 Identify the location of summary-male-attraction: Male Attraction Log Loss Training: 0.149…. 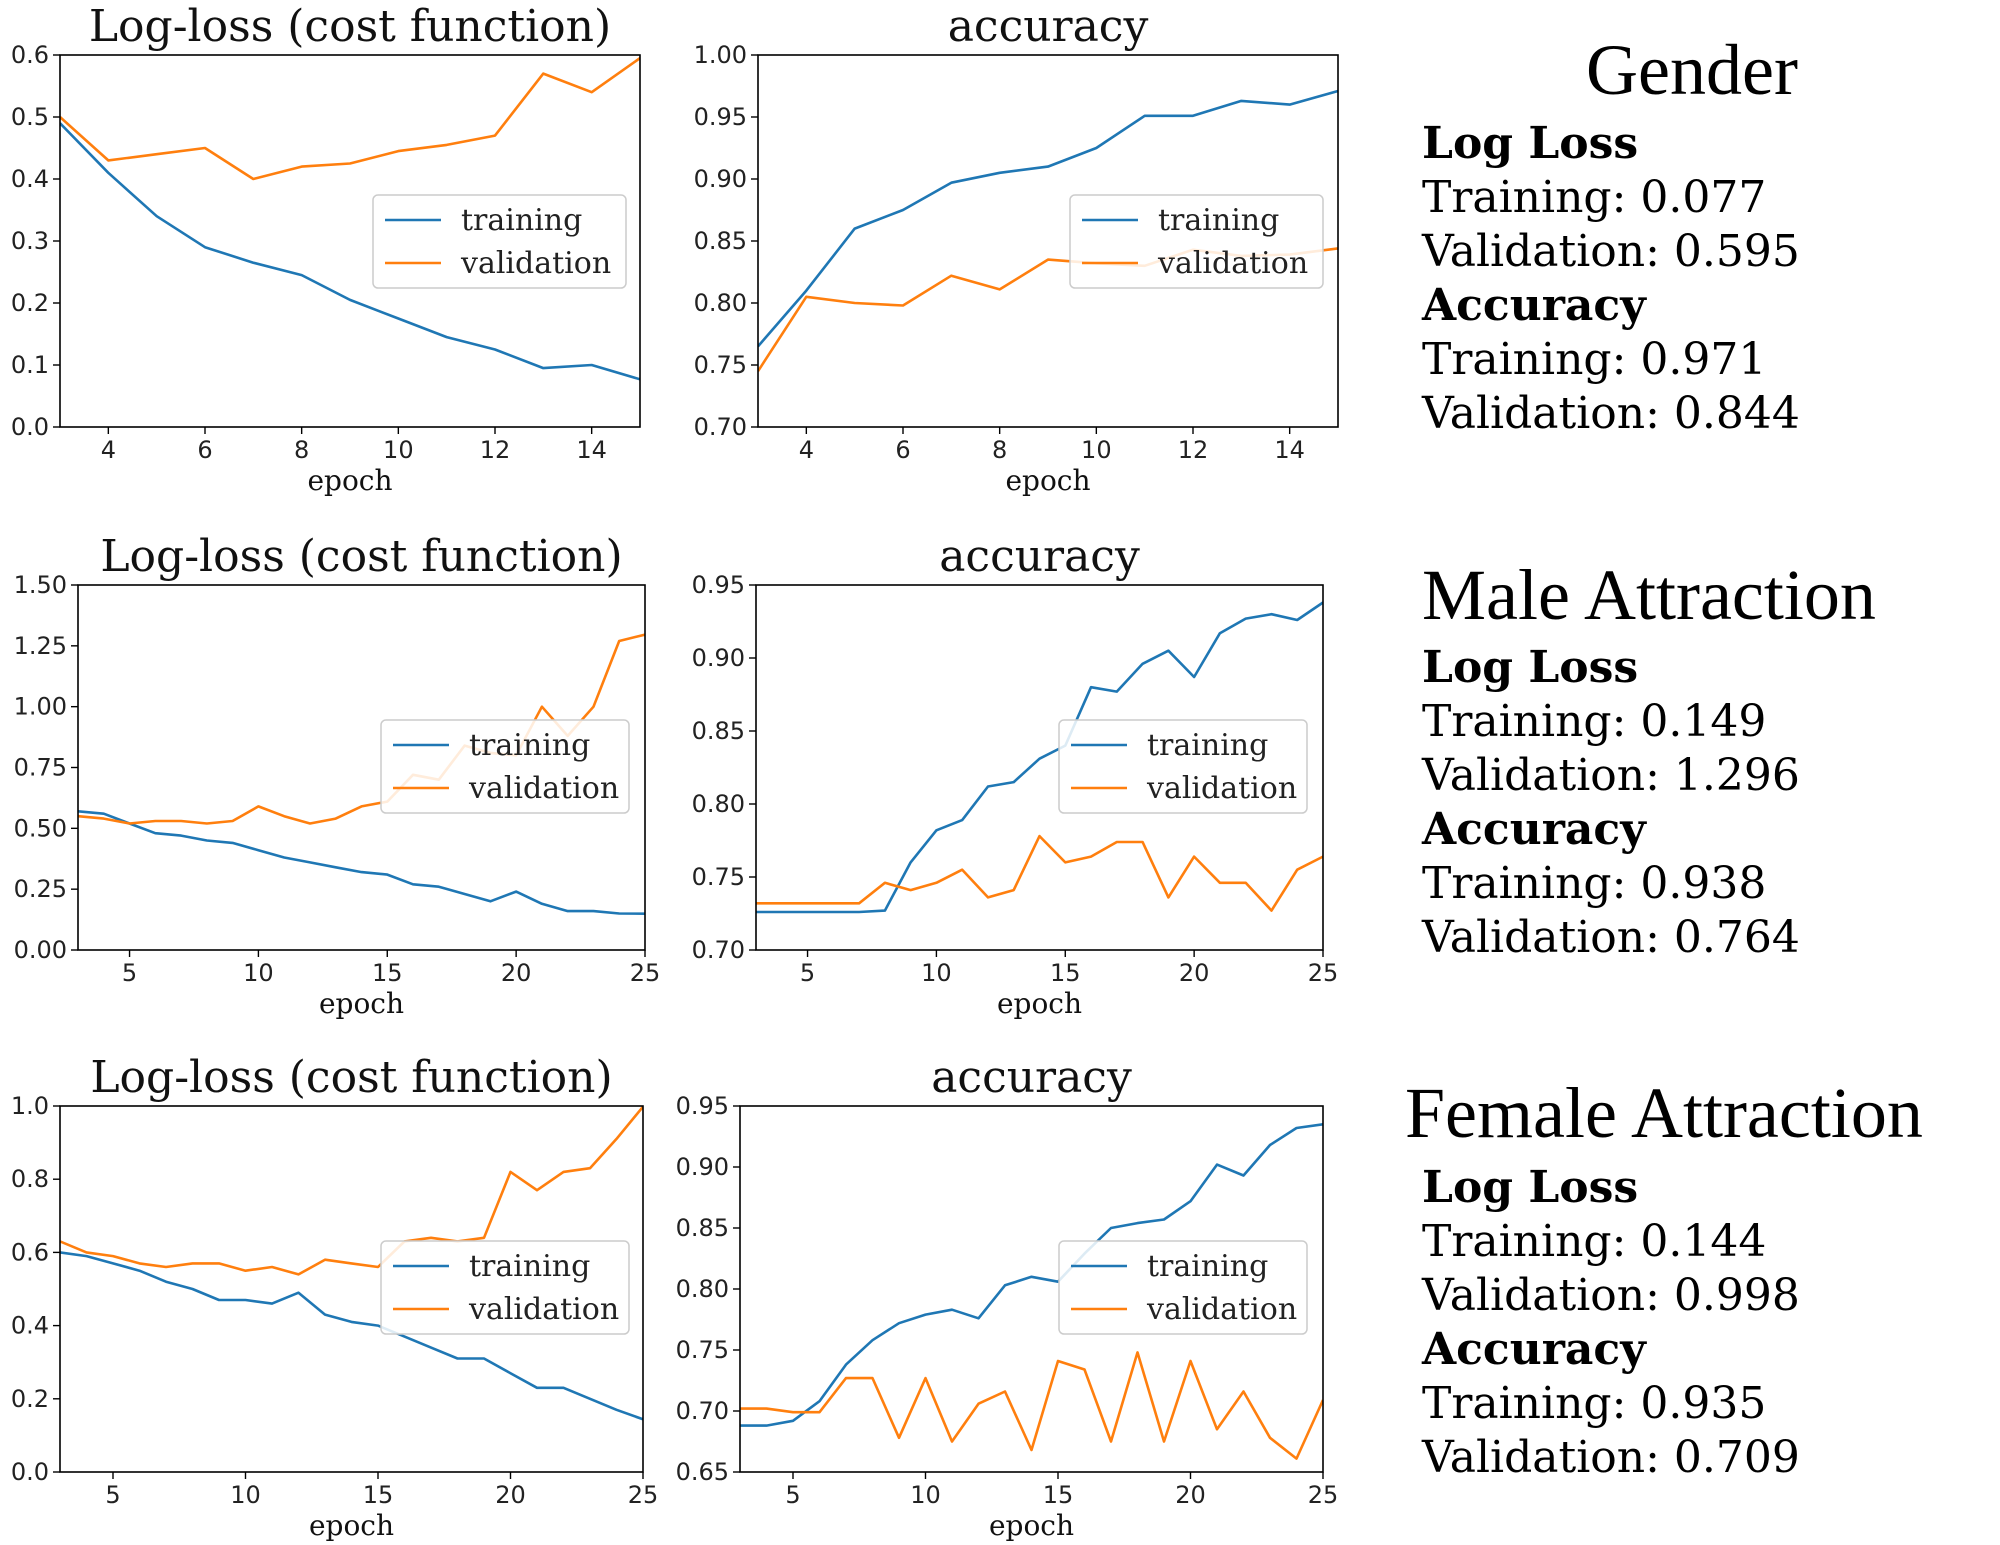
(1648, 759).